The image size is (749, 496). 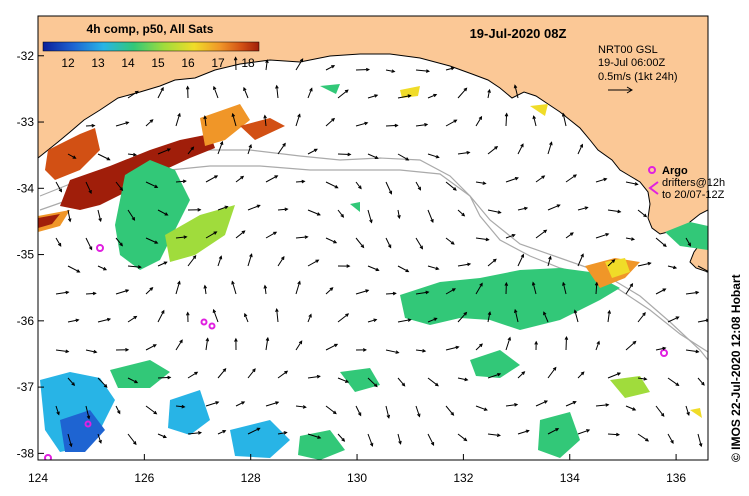 What do you see at coordinates (675, 171) in the screenshot?
I see `argo-legend-label: Argo` at bounding box center [675, 171].